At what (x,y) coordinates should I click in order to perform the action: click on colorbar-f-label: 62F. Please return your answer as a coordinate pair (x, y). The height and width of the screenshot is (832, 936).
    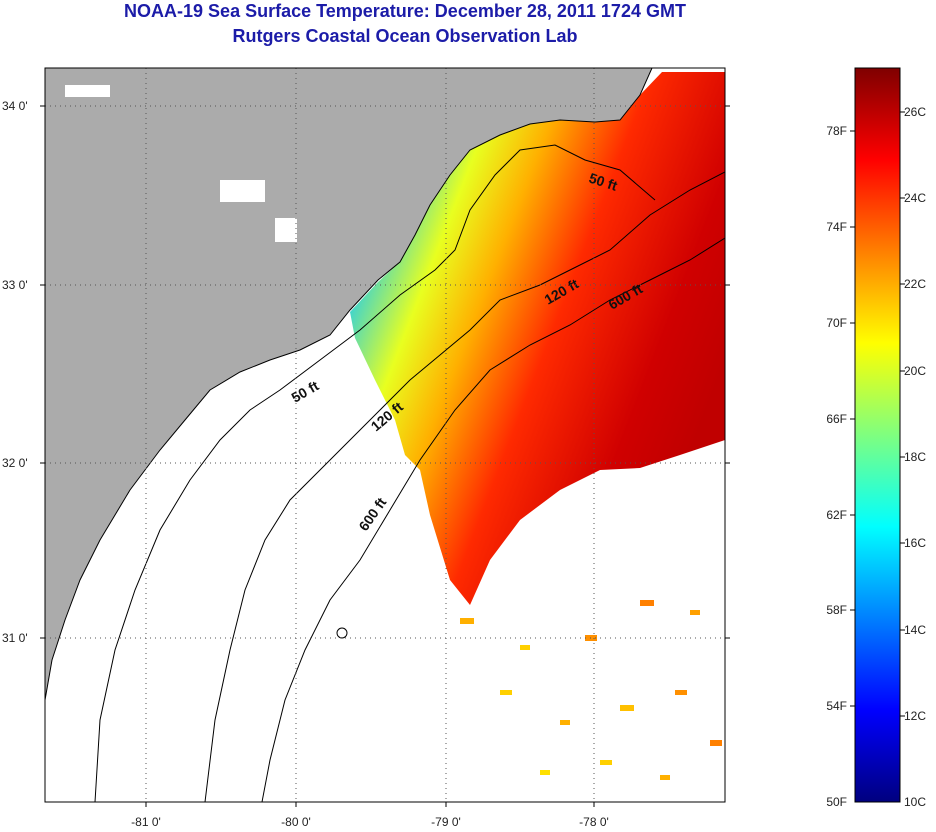
    Looking at the image, I should click on (836, 515).